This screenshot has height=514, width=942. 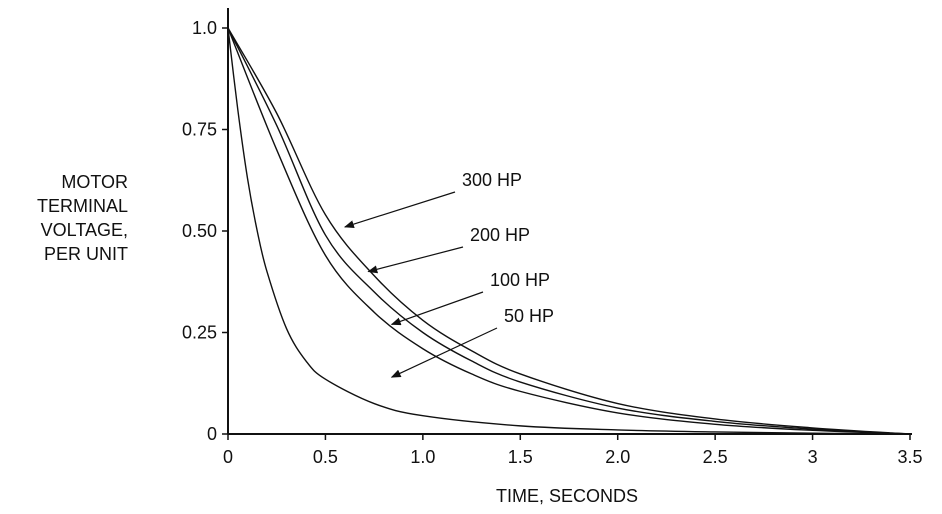 I want to click on x-tick-label: 1.5, so click(x=520, y=457).